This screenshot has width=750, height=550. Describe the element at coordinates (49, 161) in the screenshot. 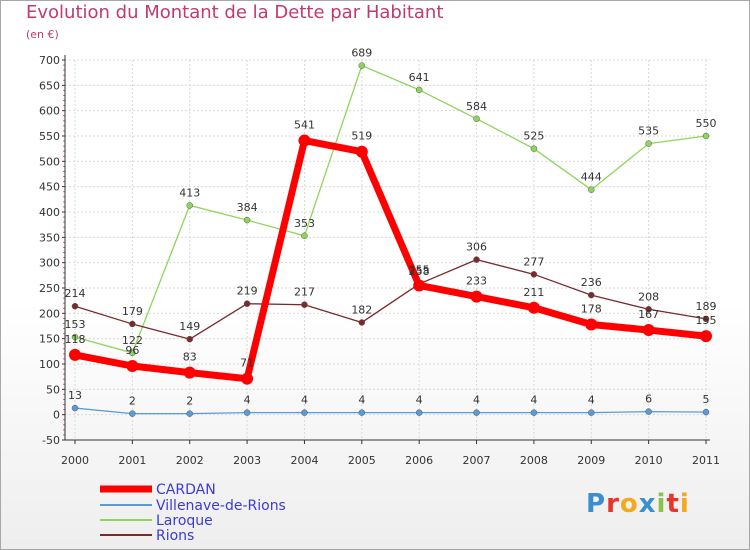

I see `y-tick-label: 500` at that location.